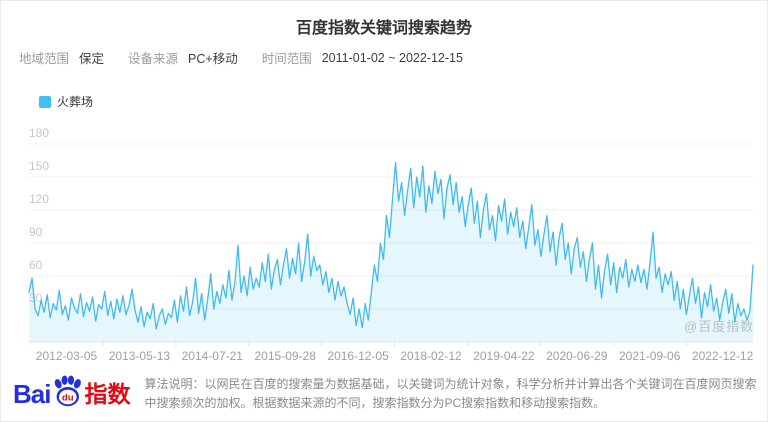 The height and width of the screenshot is (422, 768). I want to click on filter-region: 地域范围 保定, so click(61, 57).